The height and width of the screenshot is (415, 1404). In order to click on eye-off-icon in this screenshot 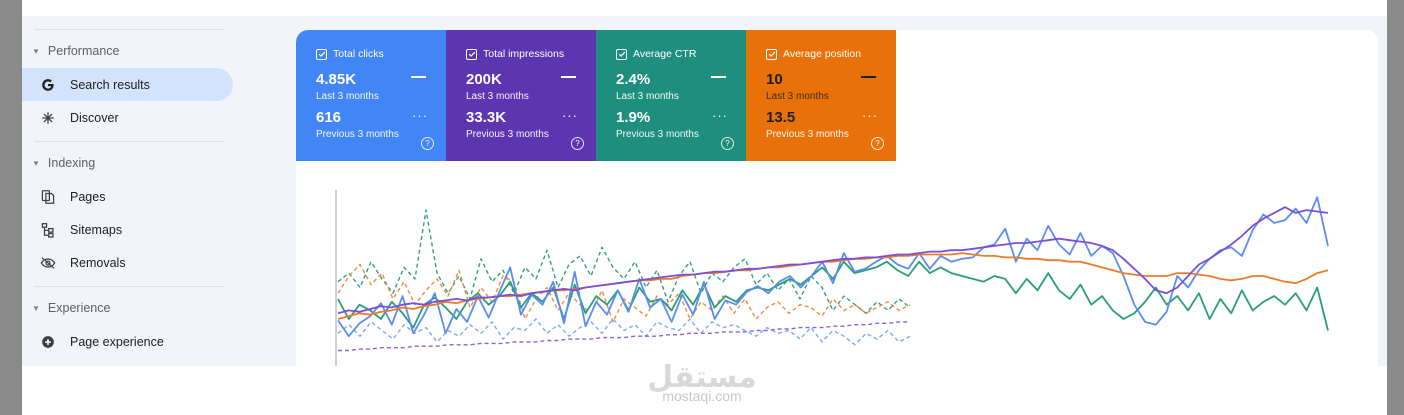, I will do `click(48, 263)`.